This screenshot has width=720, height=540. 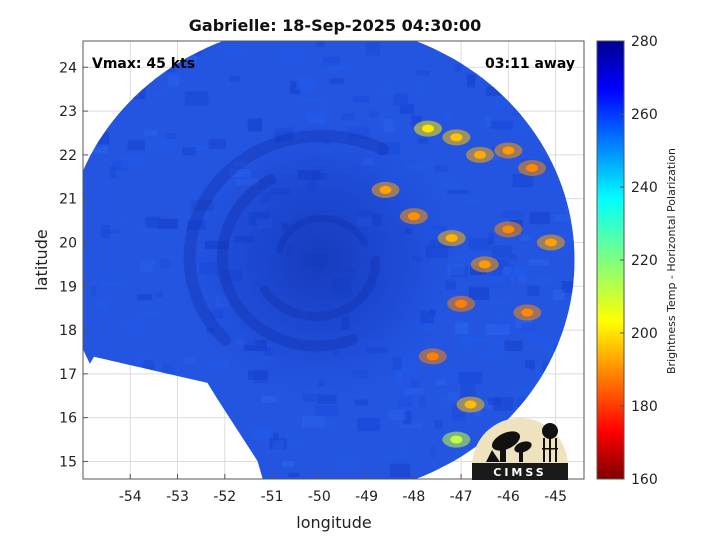 I want to click on x-tick-label: -50, so click(x=319, y=497).